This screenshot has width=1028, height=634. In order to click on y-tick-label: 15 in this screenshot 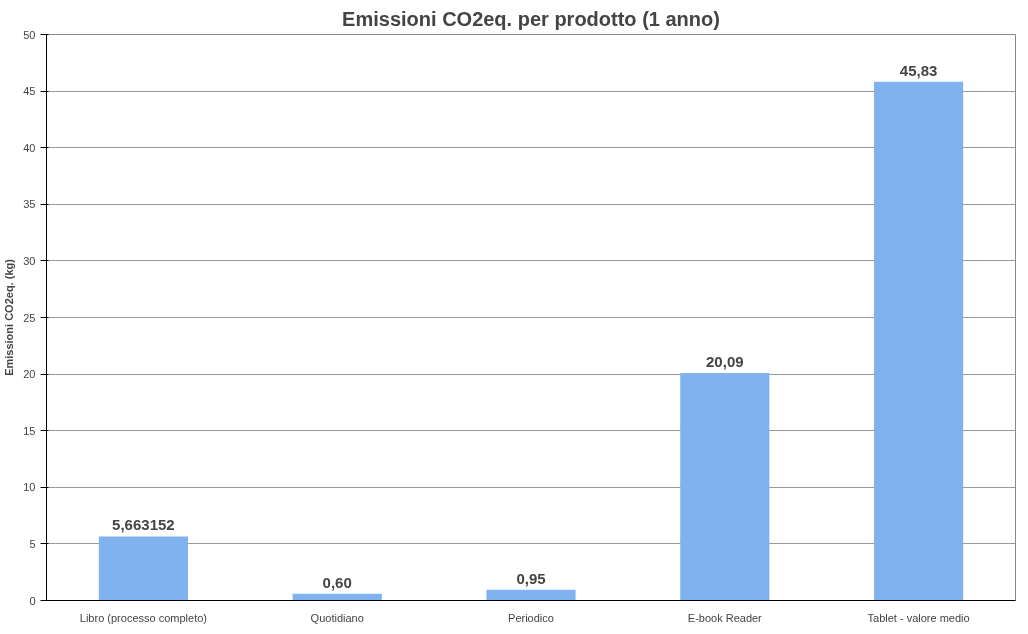, I will do `click(29, 430)`.